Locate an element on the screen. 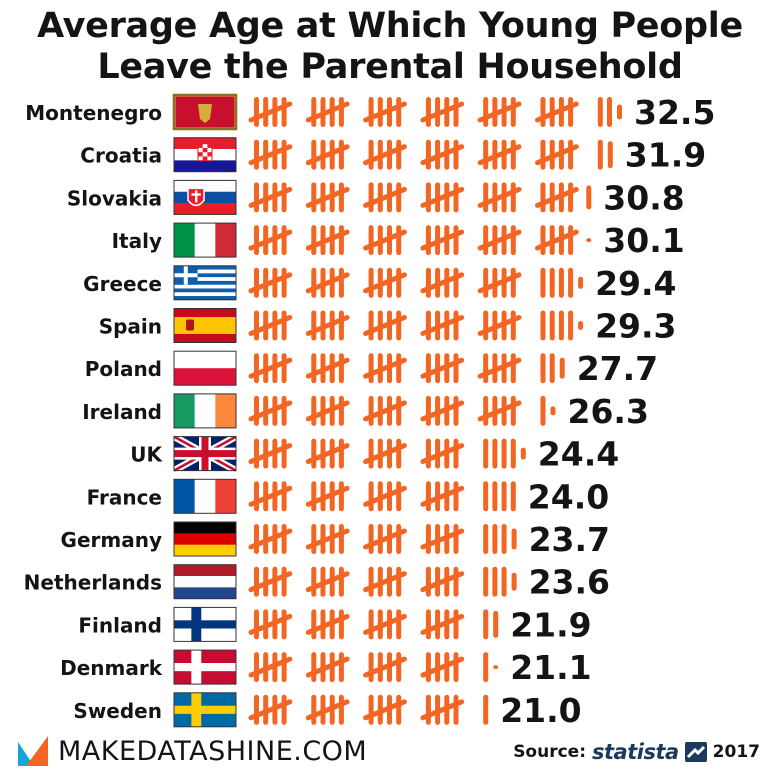 The height and width of the screenshot is (780, 780). croatia-flag-icon is located at coordinates (205, 155).